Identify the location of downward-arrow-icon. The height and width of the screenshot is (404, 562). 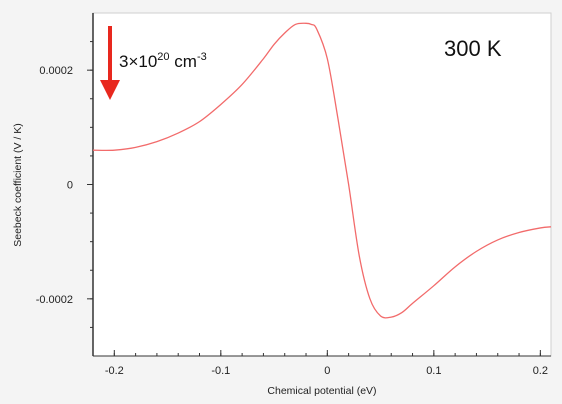
(110, 63).